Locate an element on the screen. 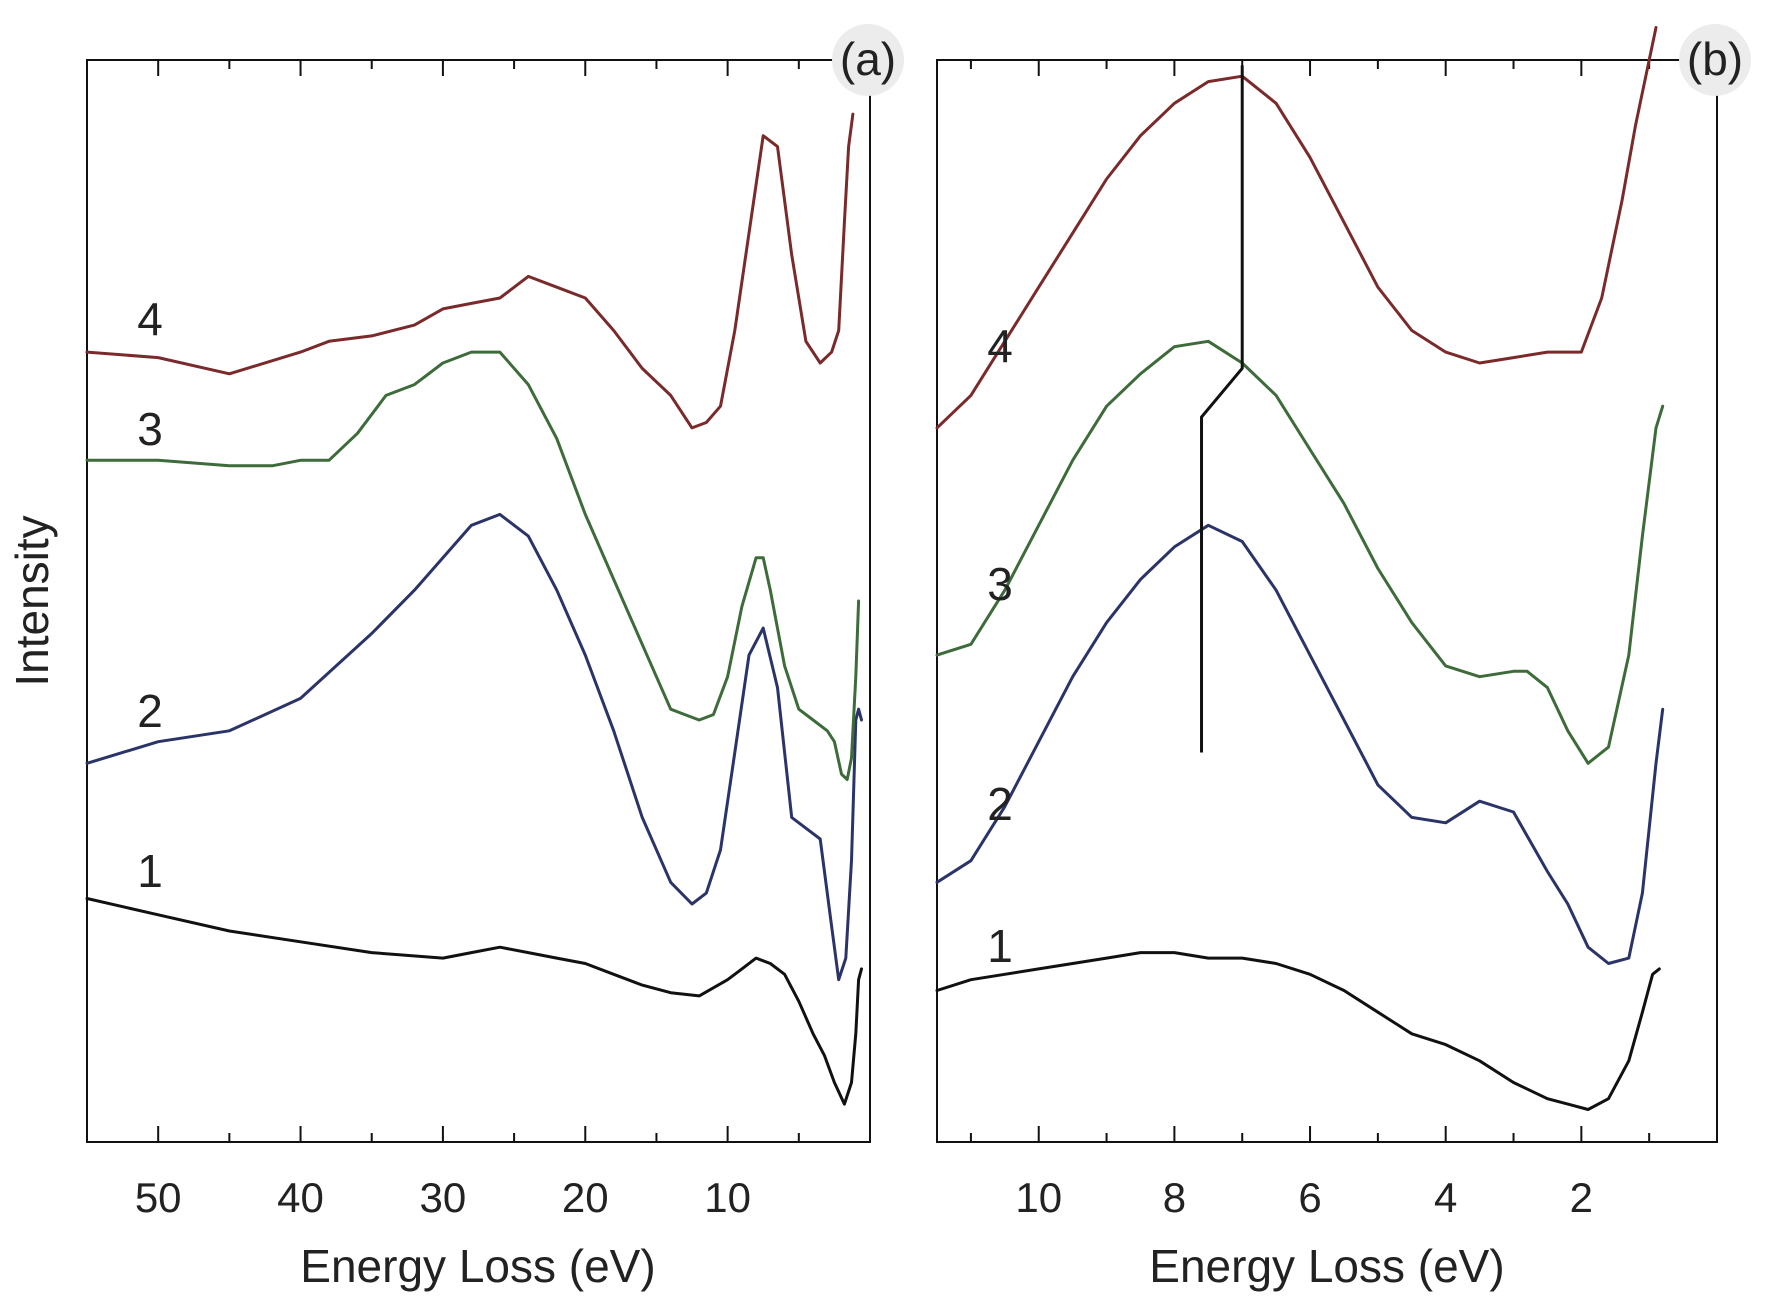  panel-a-label: (a) is located at coordinates (868, 59).